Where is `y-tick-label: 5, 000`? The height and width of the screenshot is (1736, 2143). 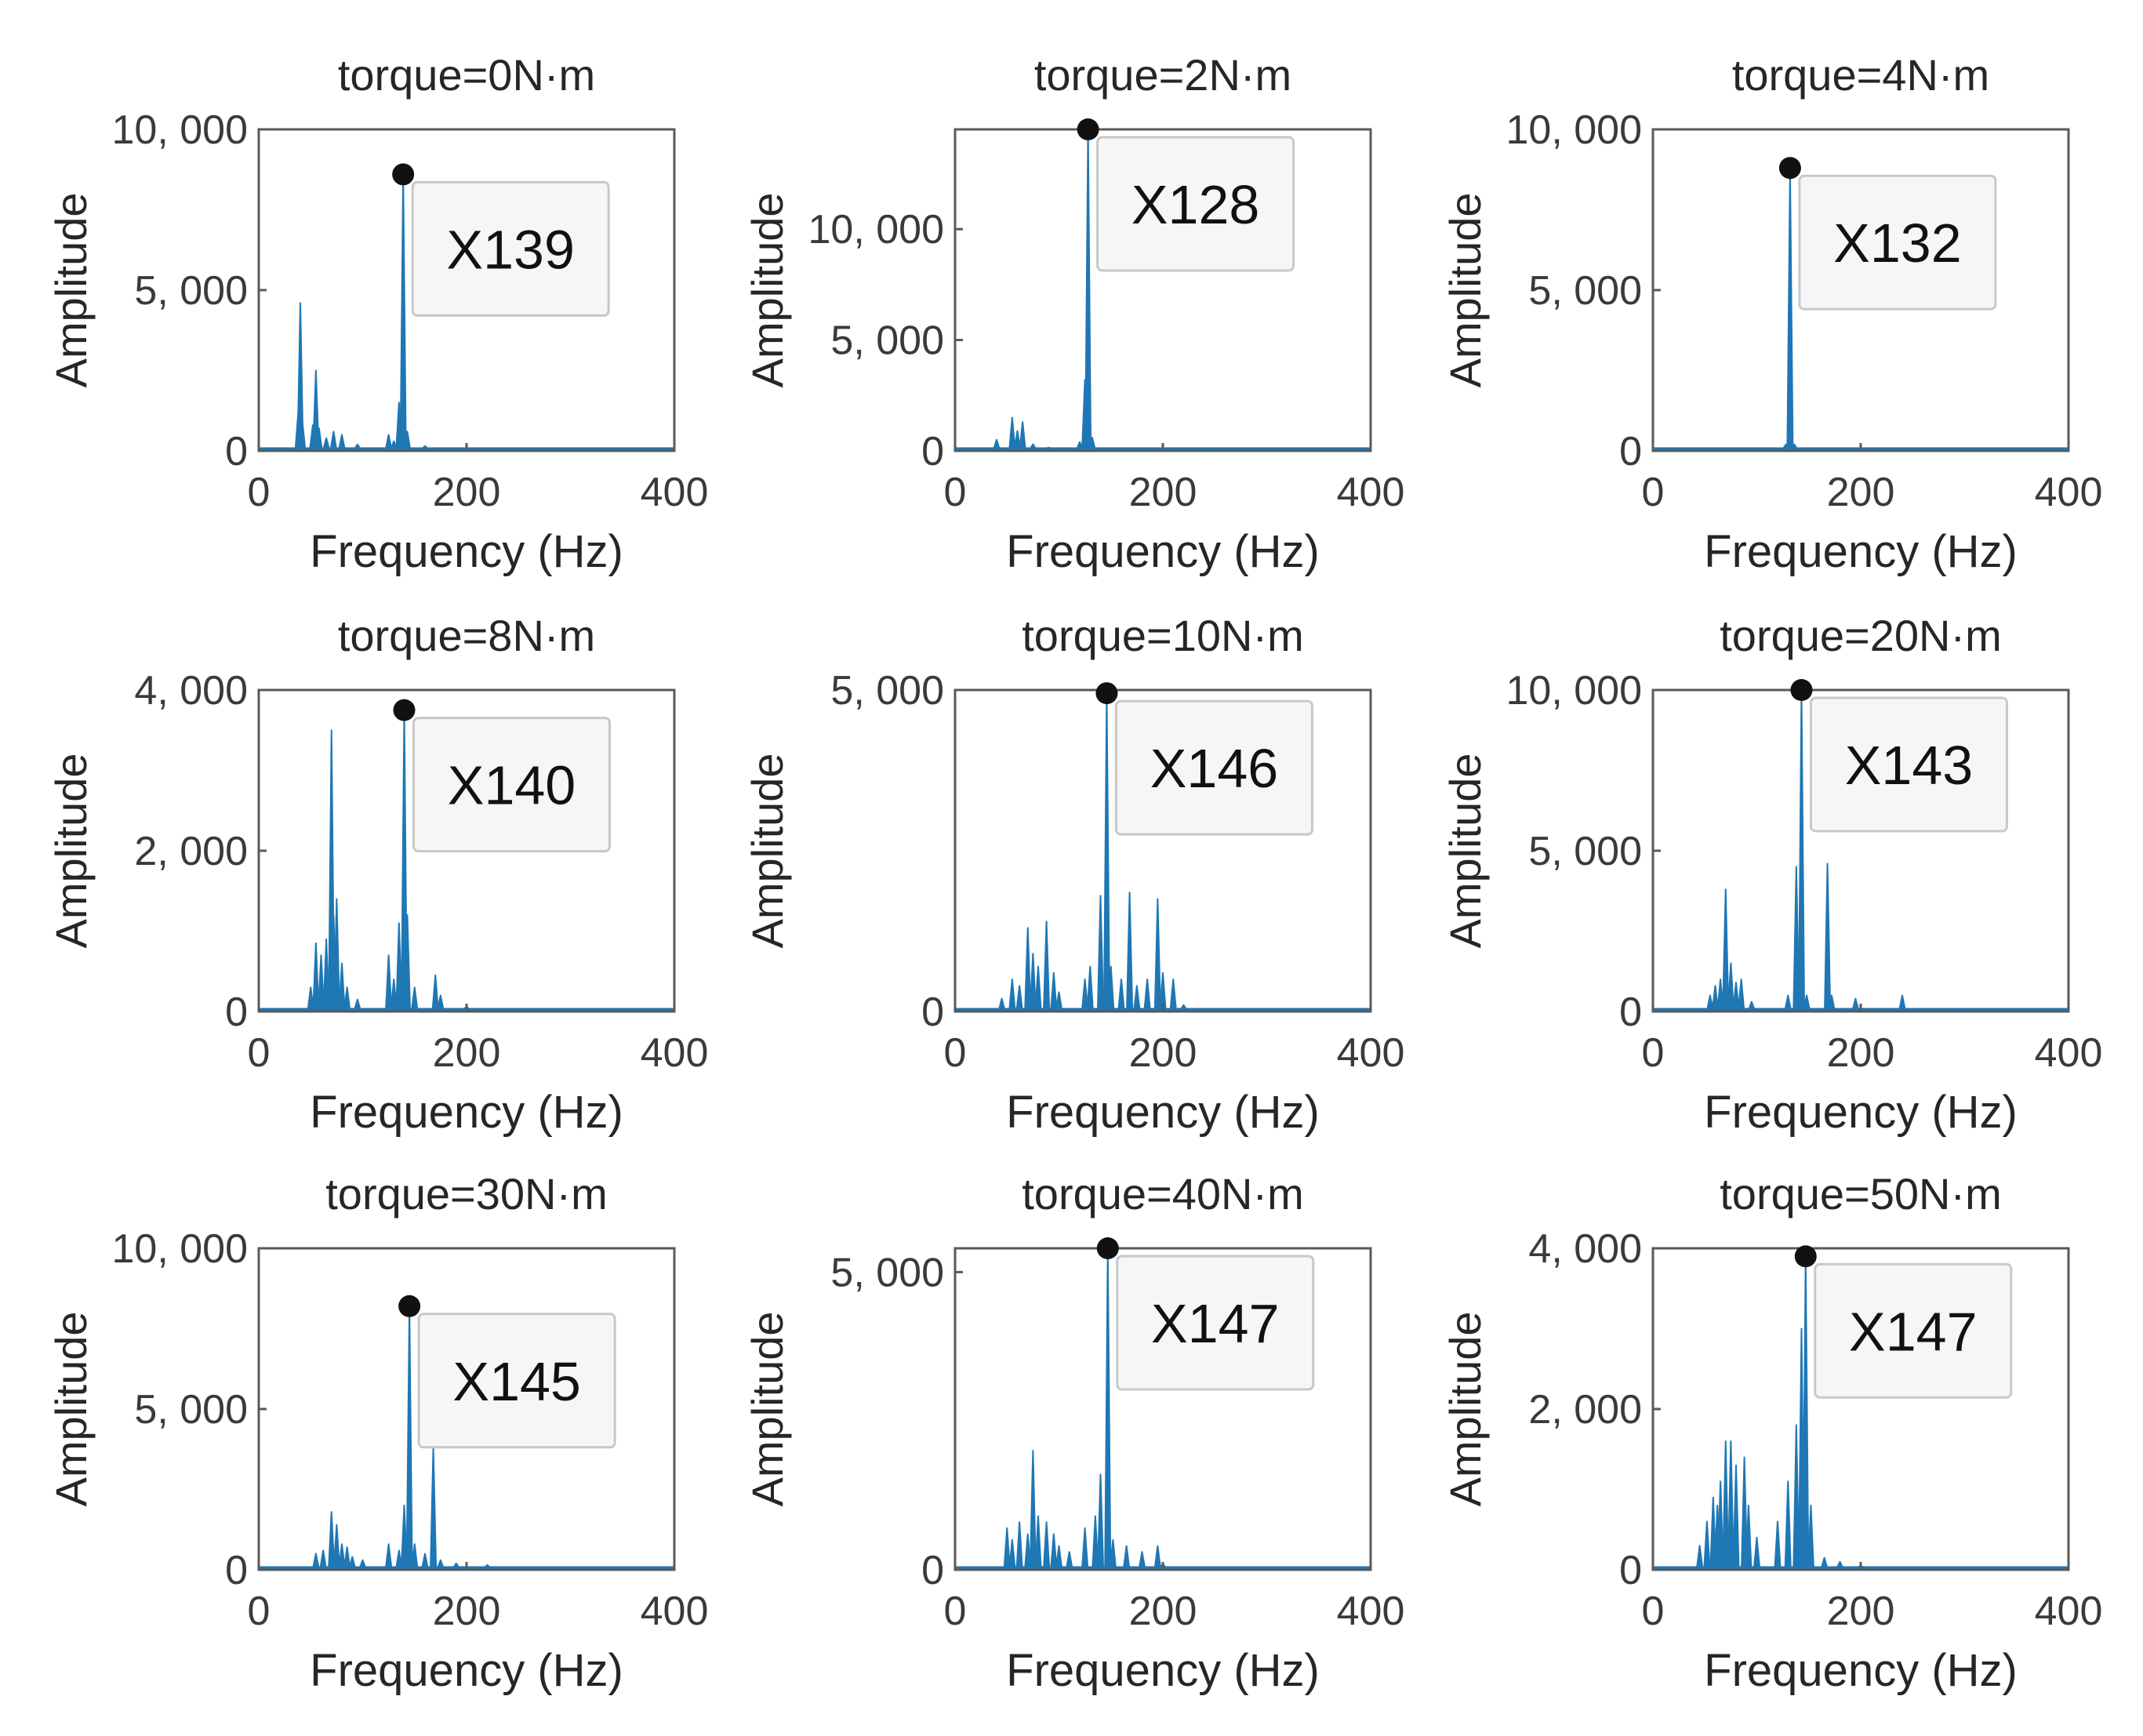 y-tick-label: 5, 000 is located at coordinates (887, 1272).